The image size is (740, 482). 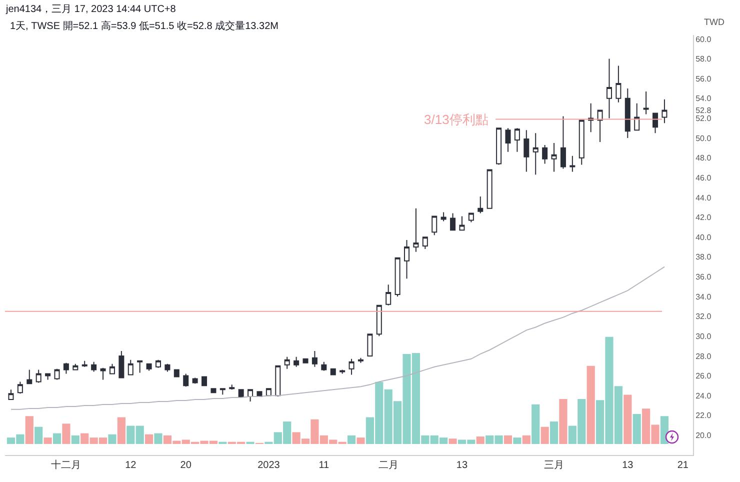 I want to click on y-tick-label: 32.0, so click(x=704, y=317).